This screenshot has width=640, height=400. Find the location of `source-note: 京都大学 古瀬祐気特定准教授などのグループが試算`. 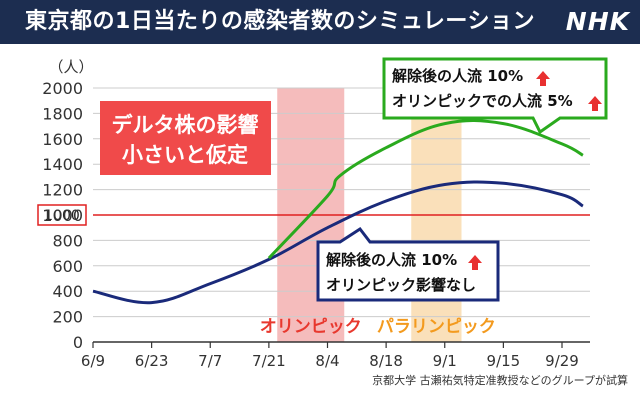

source-note: 京都大学 古瀬祐気特定准教授などのグループが試算 is located at coordinates (500, 380).